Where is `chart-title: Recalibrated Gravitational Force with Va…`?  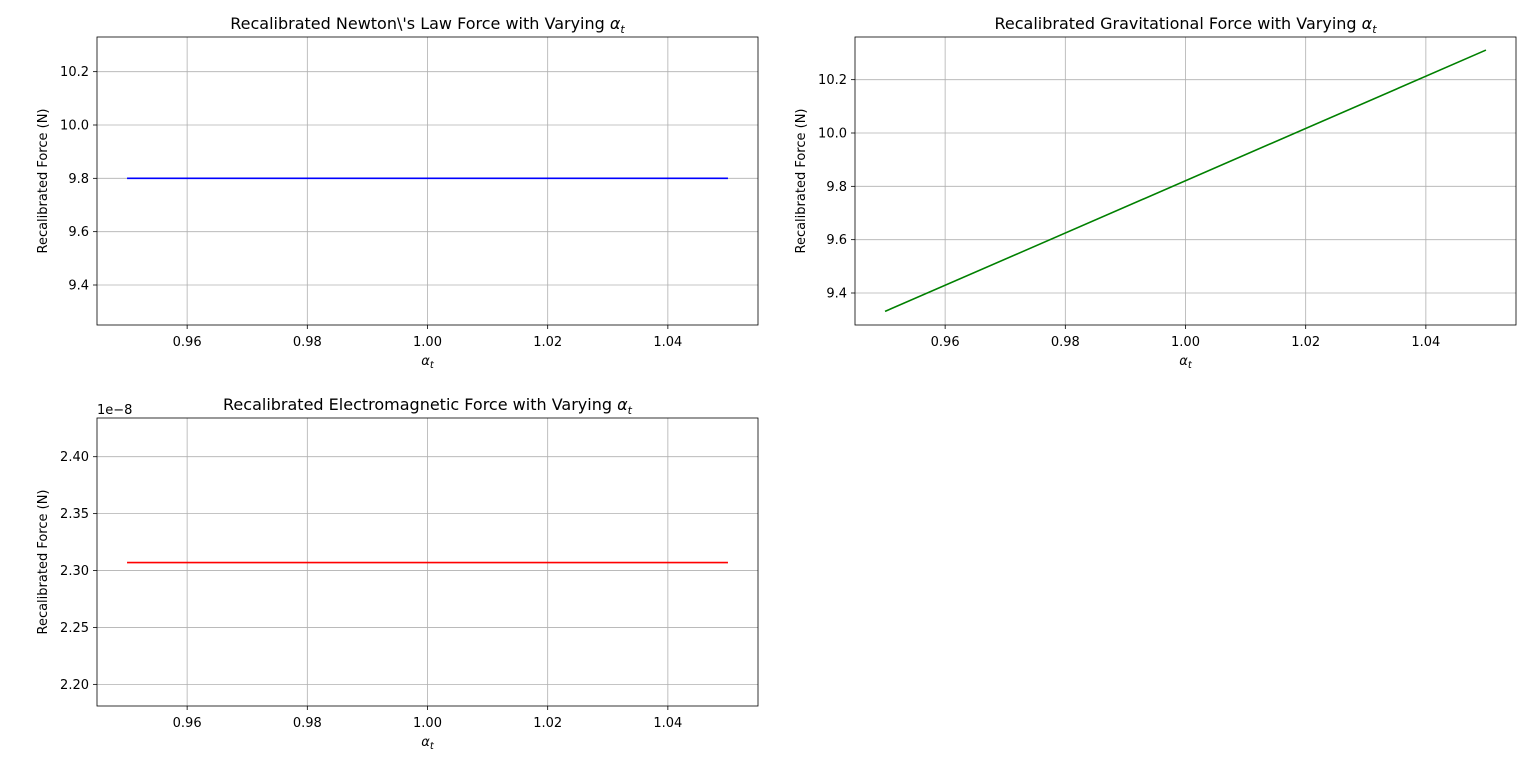 chart-title: Recalibrated Gravitational Force with Va… is located at coordinates (1185, 25).